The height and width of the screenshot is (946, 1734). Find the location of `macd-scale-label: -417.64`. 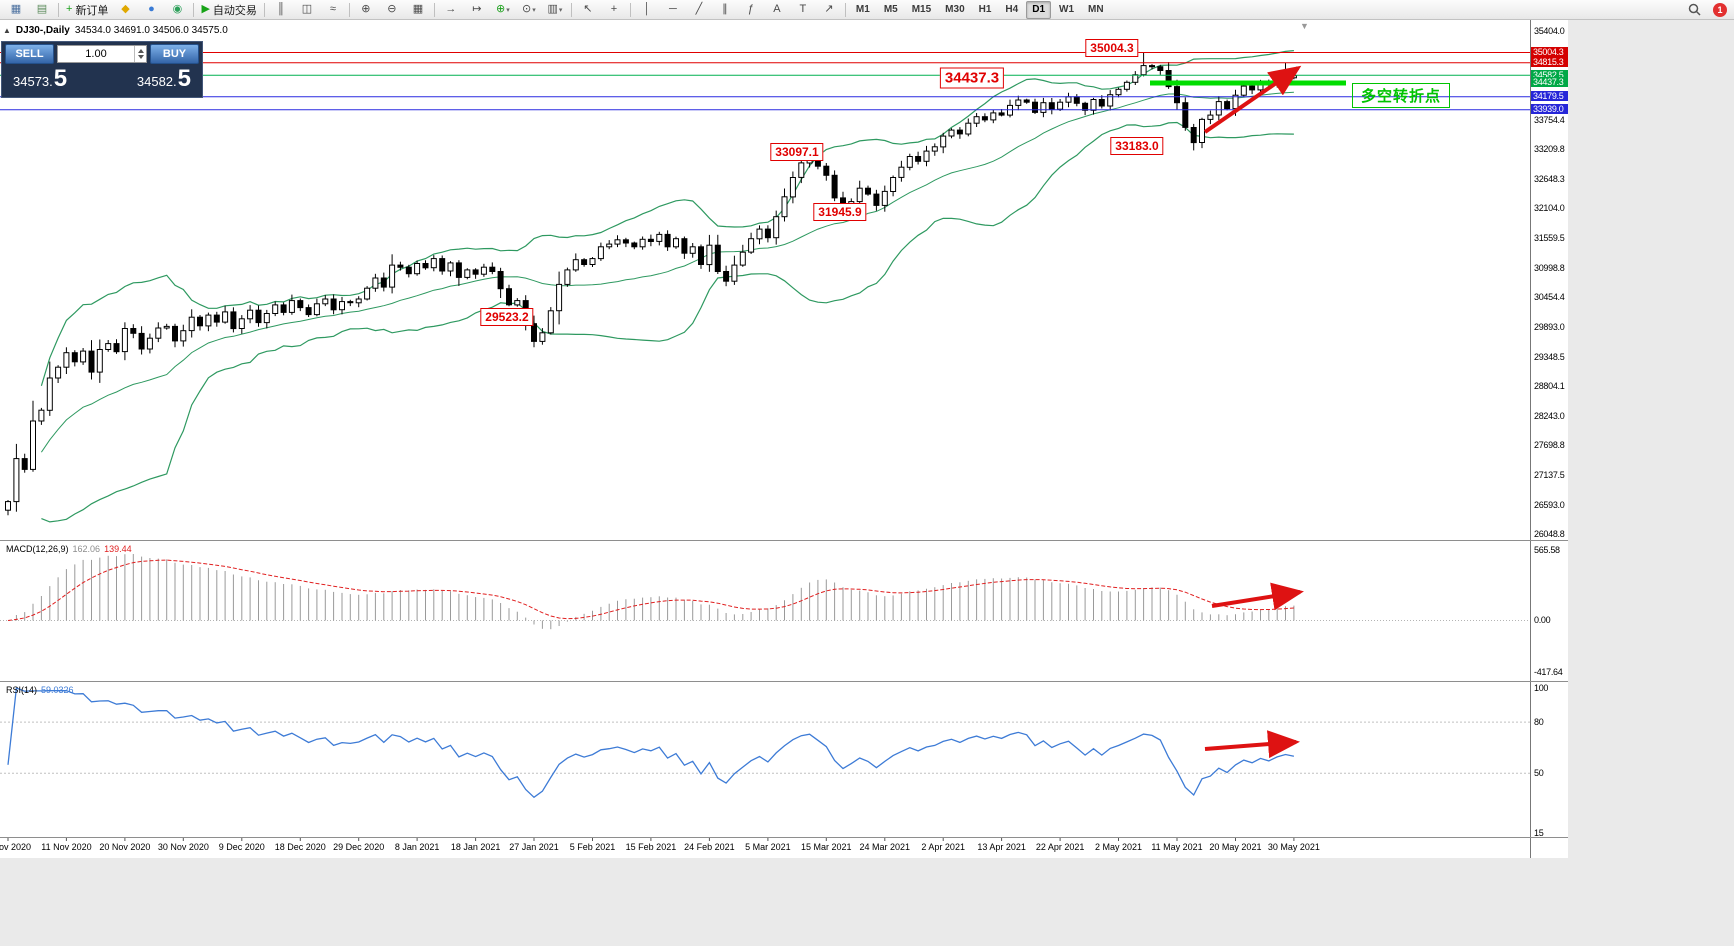

macd-scale-label: -417.64 is located at coordinates (1548, 672).